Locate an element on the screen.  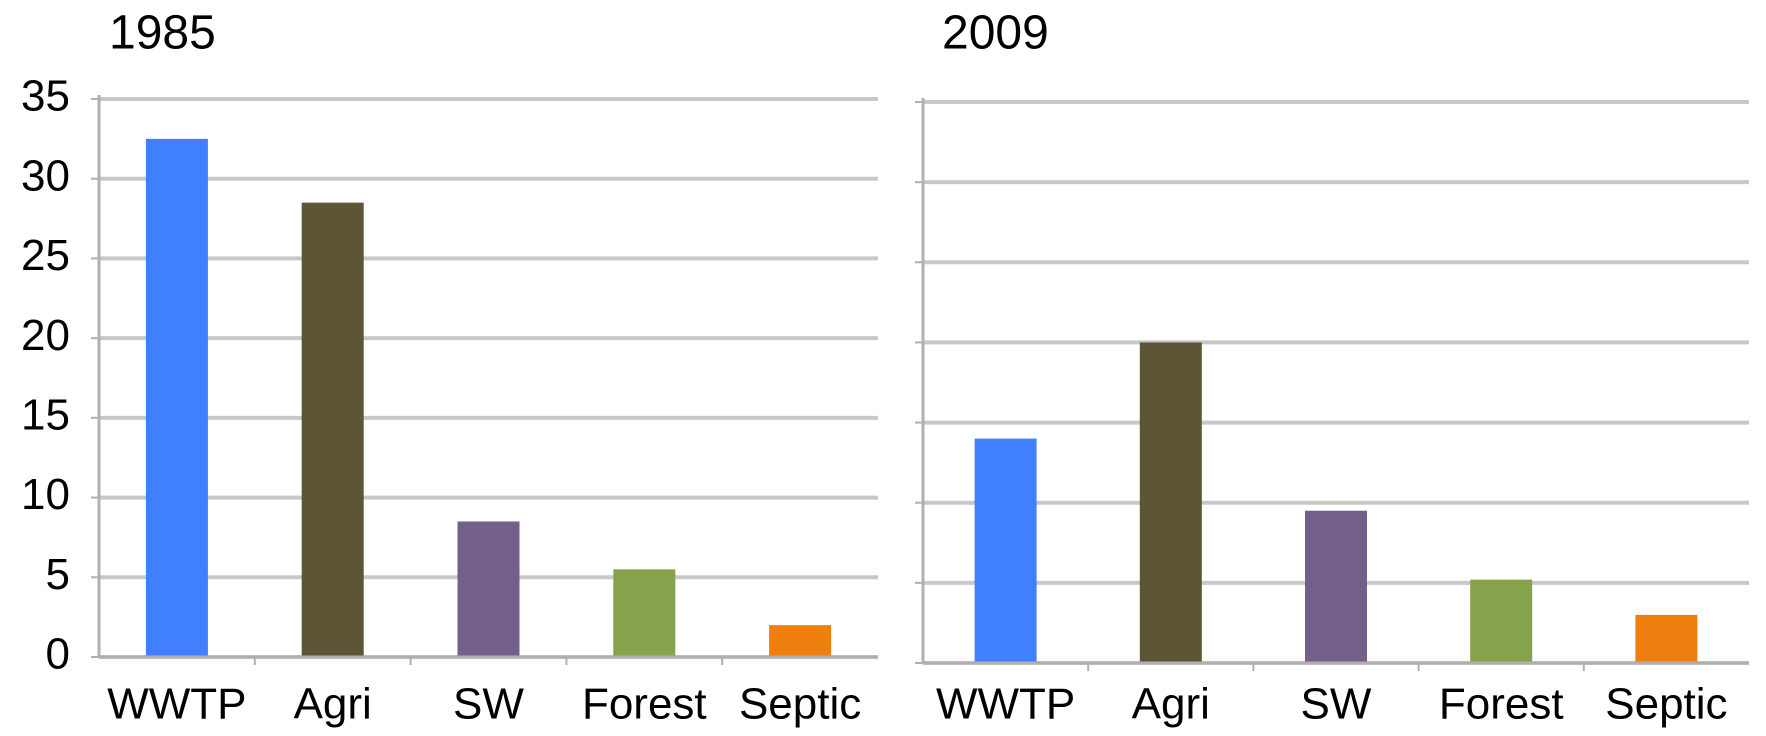
chart-title: 2009 is located at coordinates (995, 33).